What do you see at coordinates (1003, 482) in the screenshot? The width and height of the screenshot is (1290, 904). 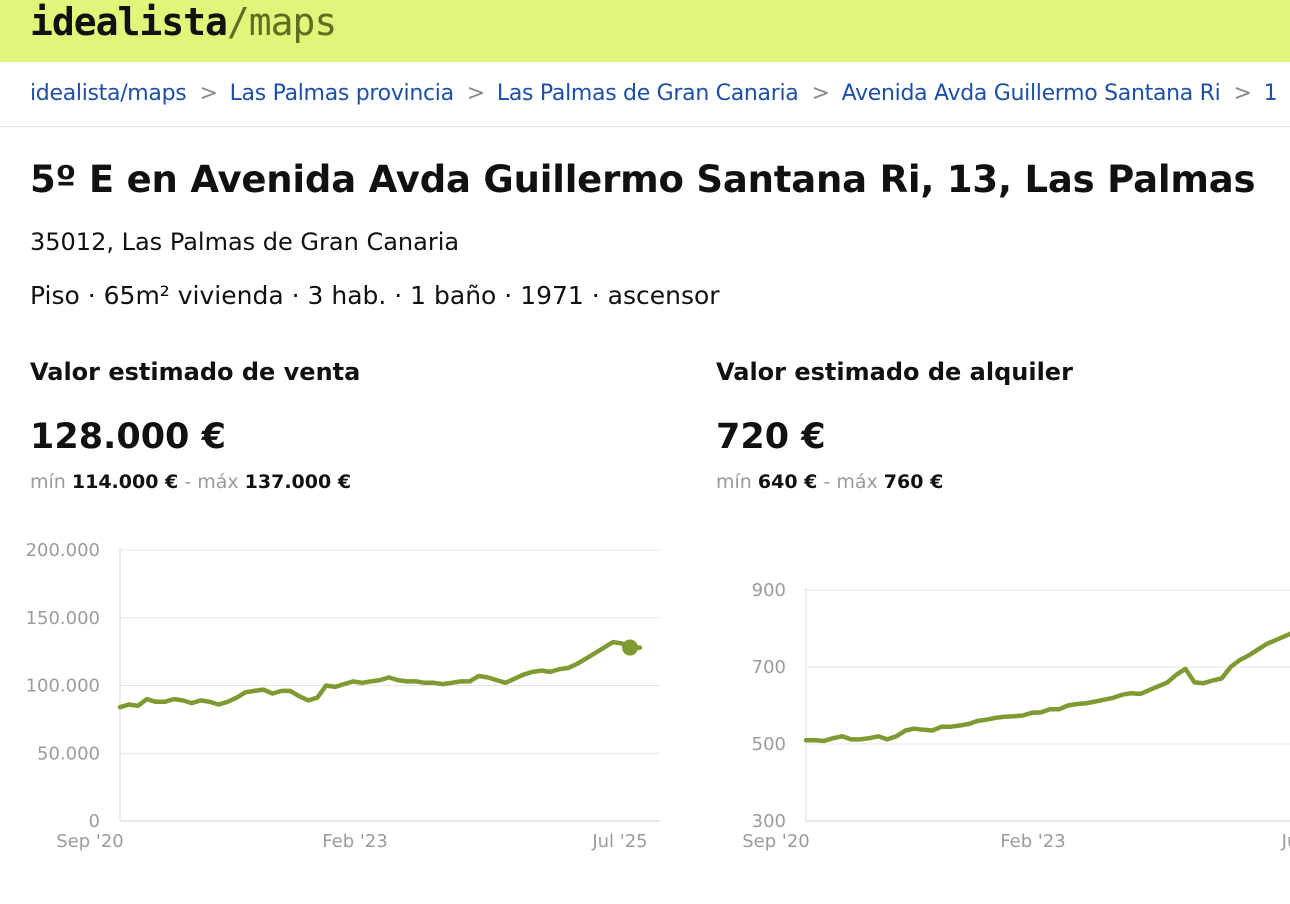 I see `rent-estimate-range: mín 640 € - máx 760 €` at bounding box center [1003, 482].